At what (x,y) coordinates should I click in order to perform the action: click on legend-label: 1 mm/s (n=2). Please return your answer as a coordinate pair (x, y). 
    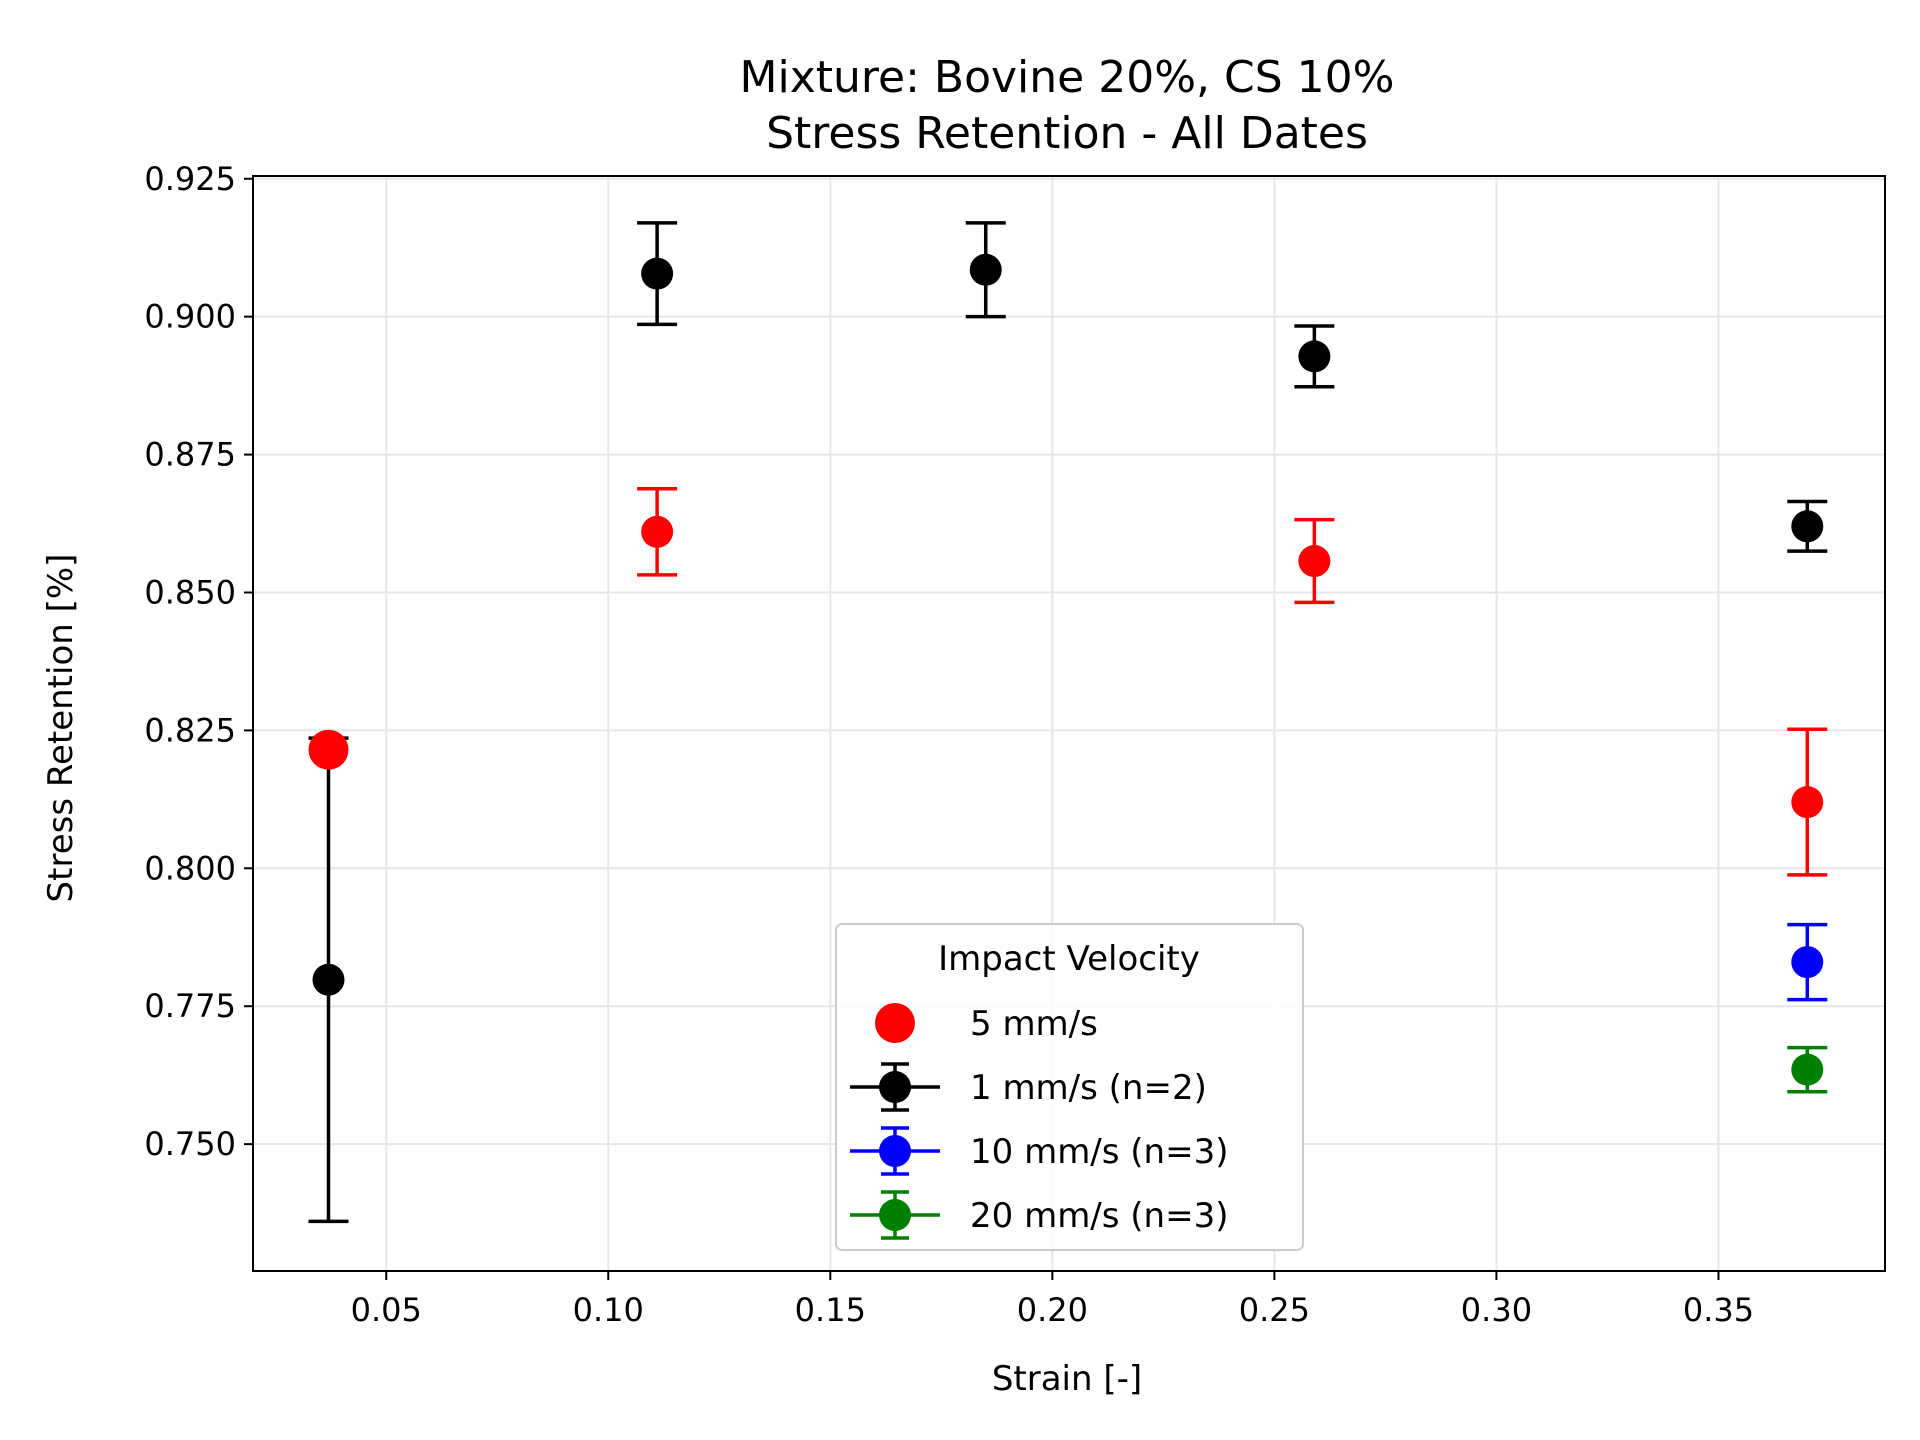
    Looking at the image, I should click on (1088, 1088).